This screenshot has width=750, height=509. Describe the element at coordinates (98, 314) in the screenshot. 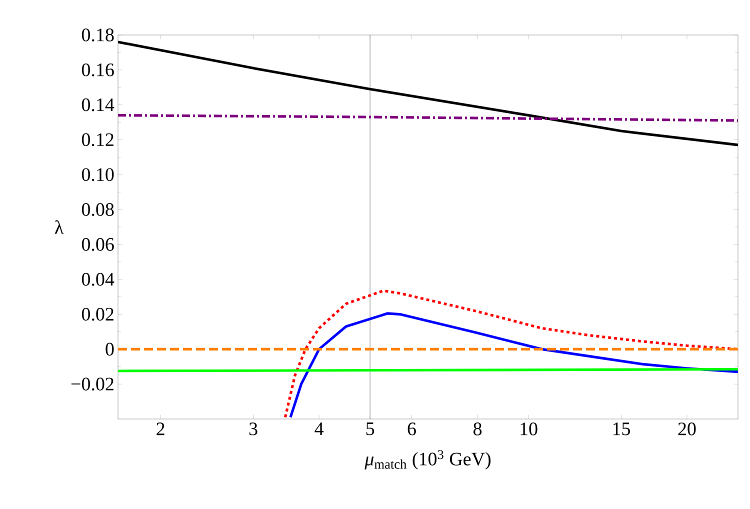

I see `y-tick-label: 0.02` at that location.